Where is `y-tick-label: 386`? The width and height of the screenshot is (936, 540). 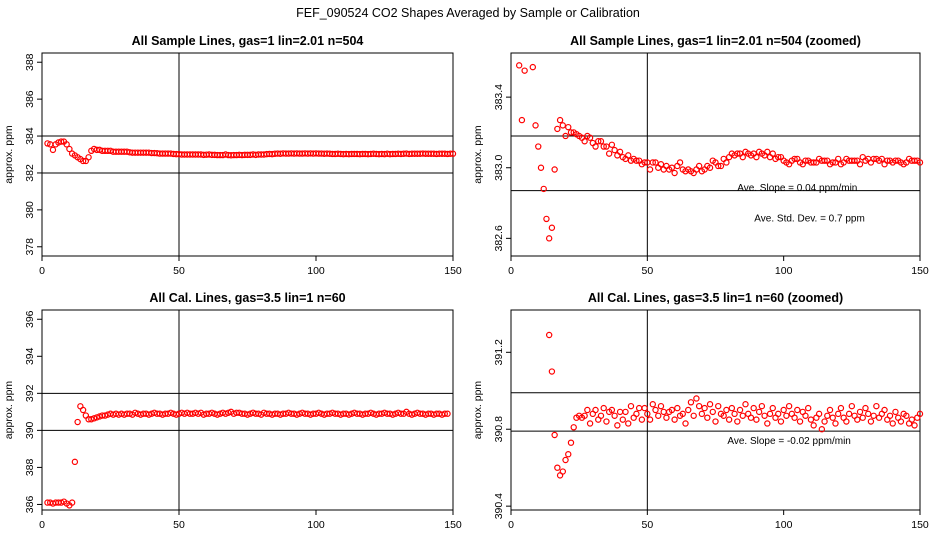
y-tick-label: 386 is located at coordinates (30, 99).